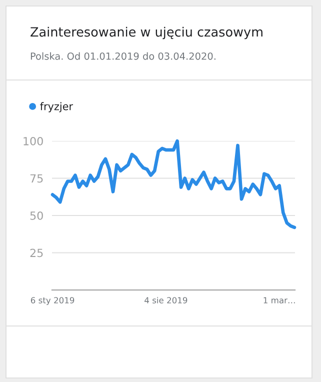 This screenshot has width=321, height=382. Describe the element at coordinates (57, 107) in the screenshot. I see `legend-label: fryzjer` at that location.